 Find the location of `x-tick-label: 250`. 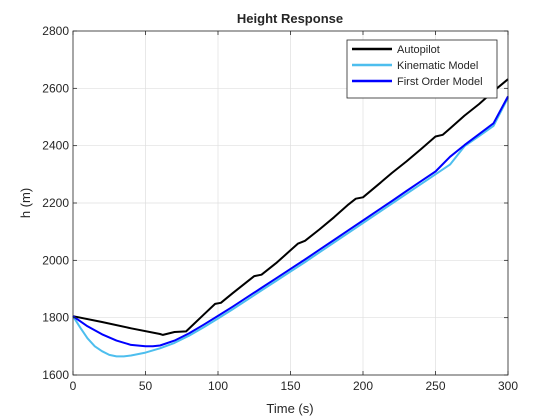

x-tick-label: 250 is located at coordinates (435, 386).